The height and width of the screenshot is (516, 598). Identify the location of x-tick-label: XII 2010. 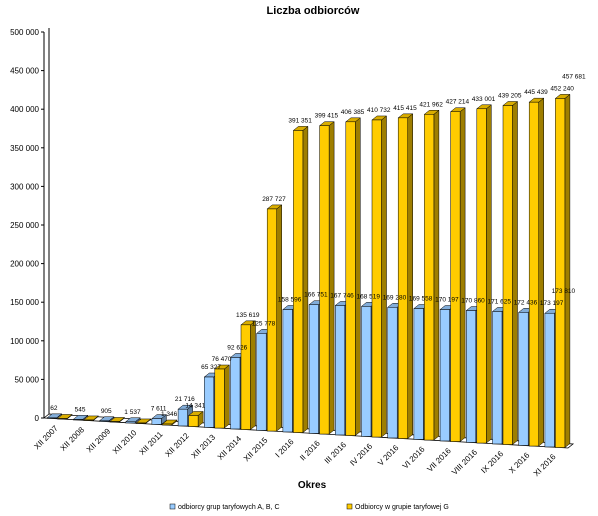
(125, 442).